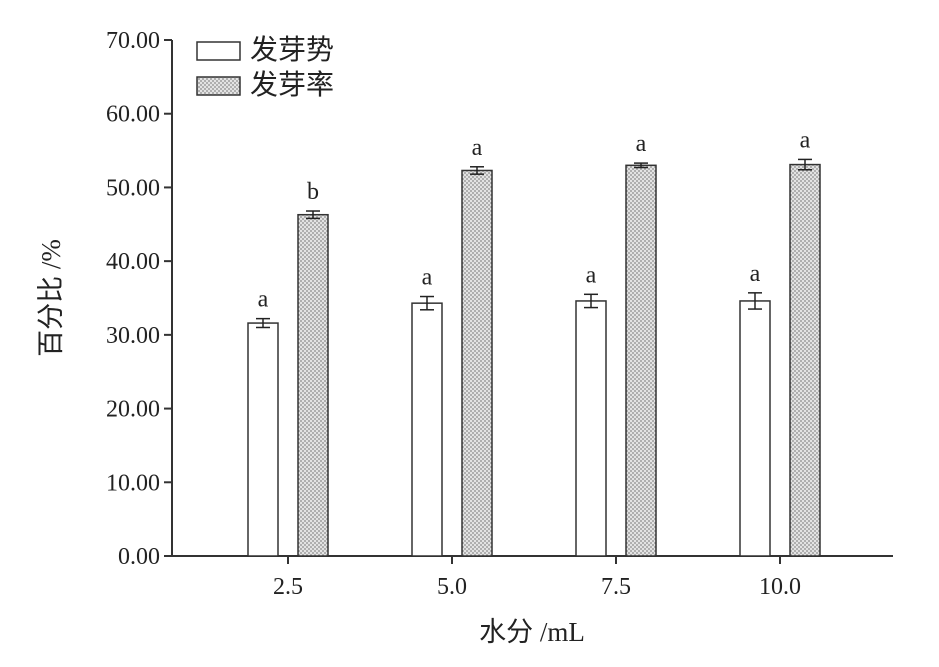  What do you see at coordinates (292, 50) in the screenshot?
I see `legend-label-germination-energy: 发芽势` at bounding box center [292, 50].